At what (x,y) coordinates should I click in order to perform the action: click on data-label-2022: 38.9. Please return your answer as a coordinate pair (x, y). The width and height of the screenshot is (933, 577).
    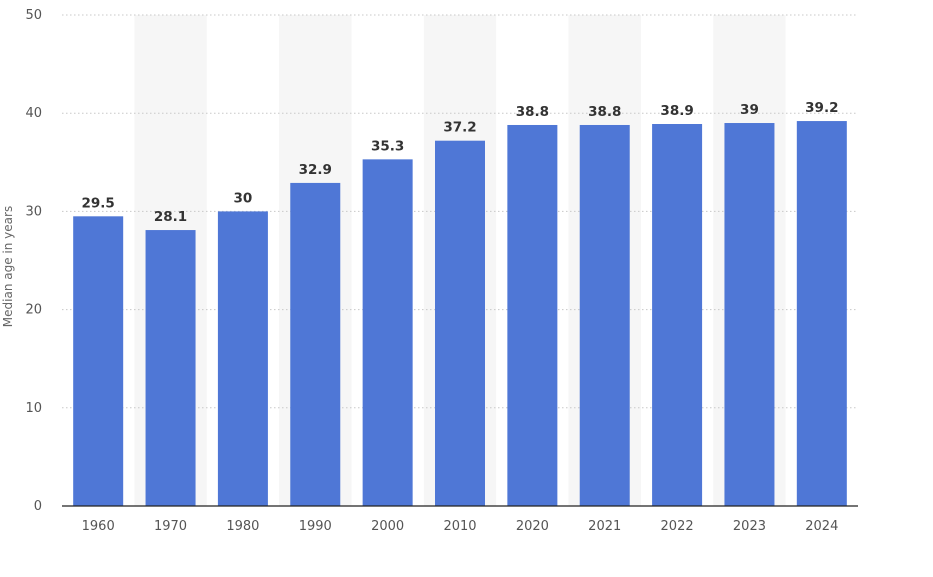
    Looking at the image, I should click on (676, 111).